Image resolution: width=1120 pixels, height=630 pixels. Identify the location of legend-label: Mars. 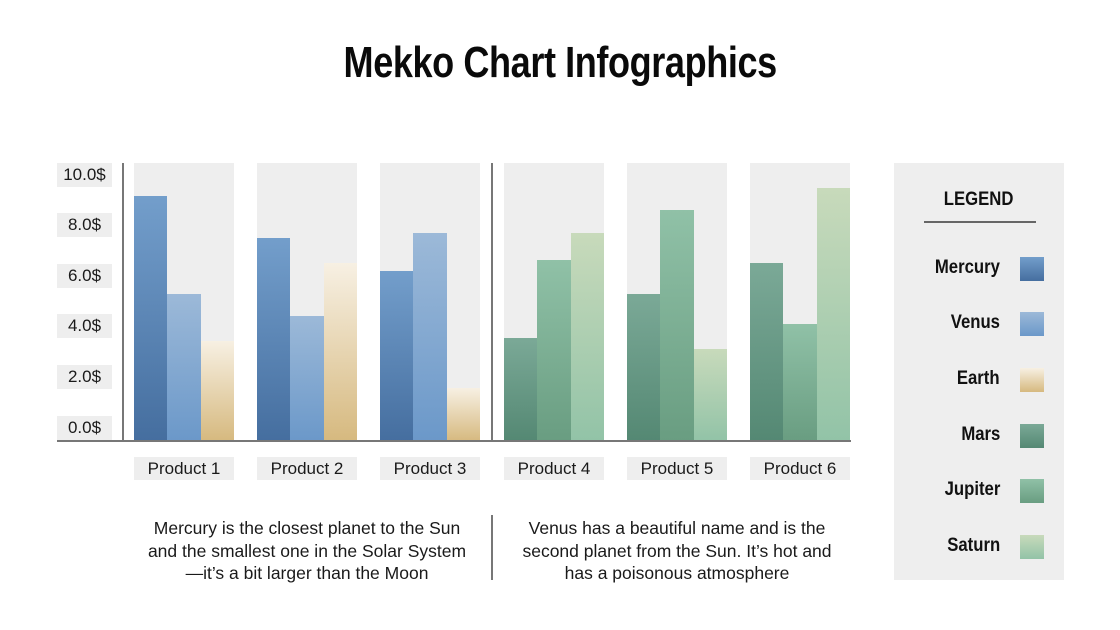
(978, 435).